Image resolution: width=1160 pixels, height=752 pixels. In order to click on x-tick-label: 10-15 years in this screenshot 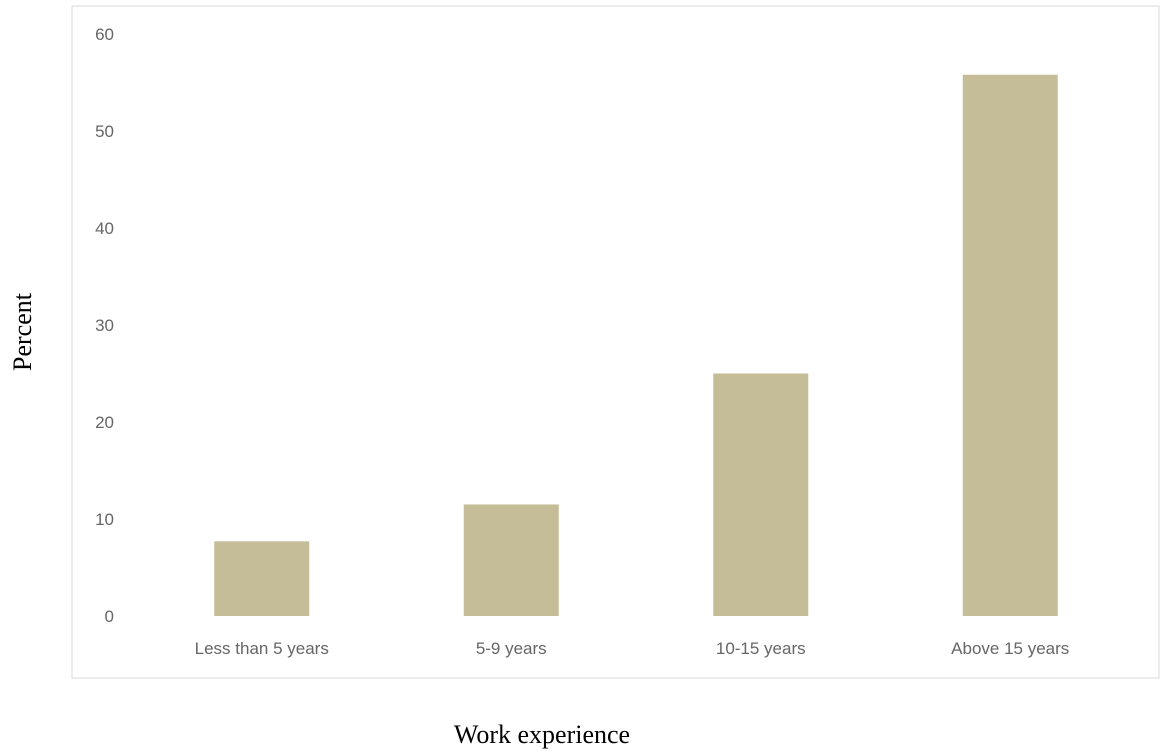, I will do `click(761, 648)`.